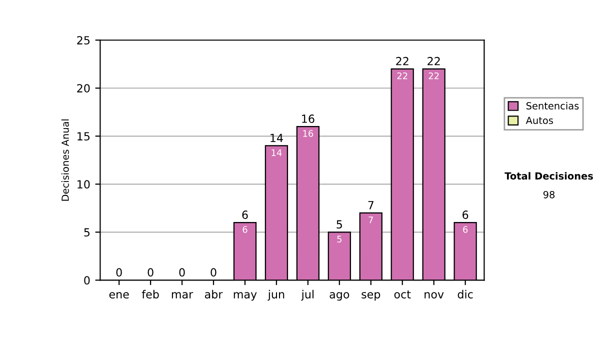 The height and width of the screenshot is (340, 600). I want to click on y-tick-label: 0, so click(87, 280).